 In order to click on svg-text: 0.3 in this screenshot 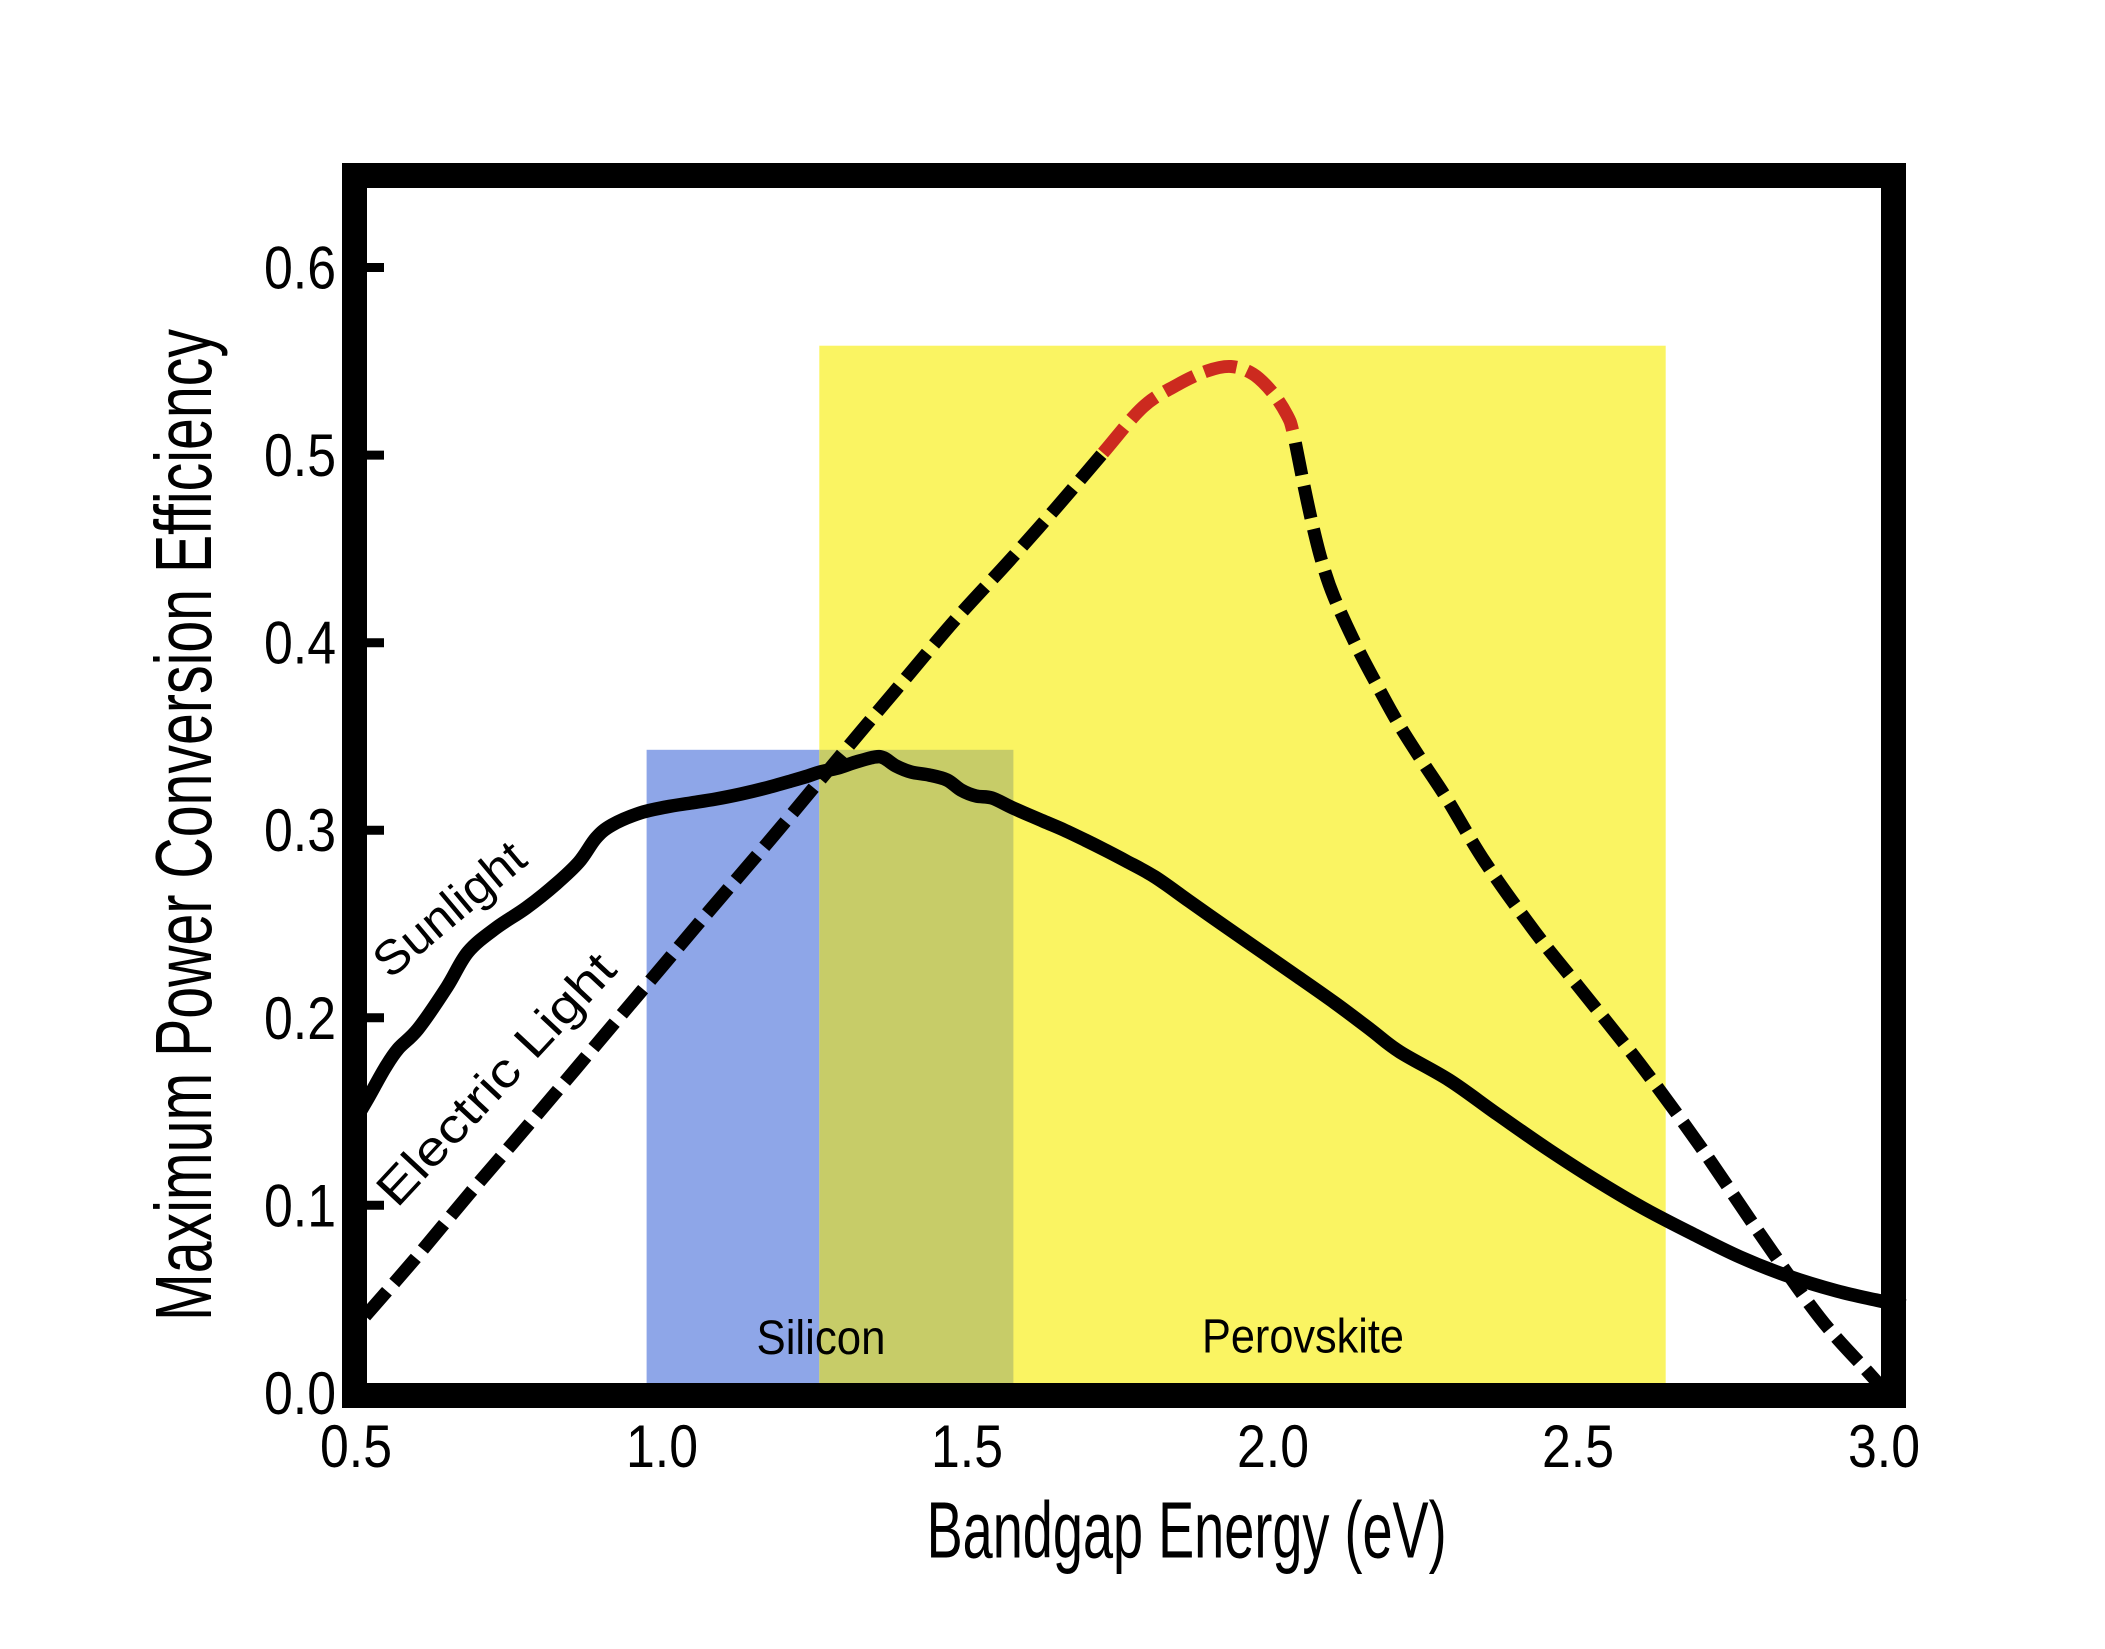, I will do `click(300, 830)`.